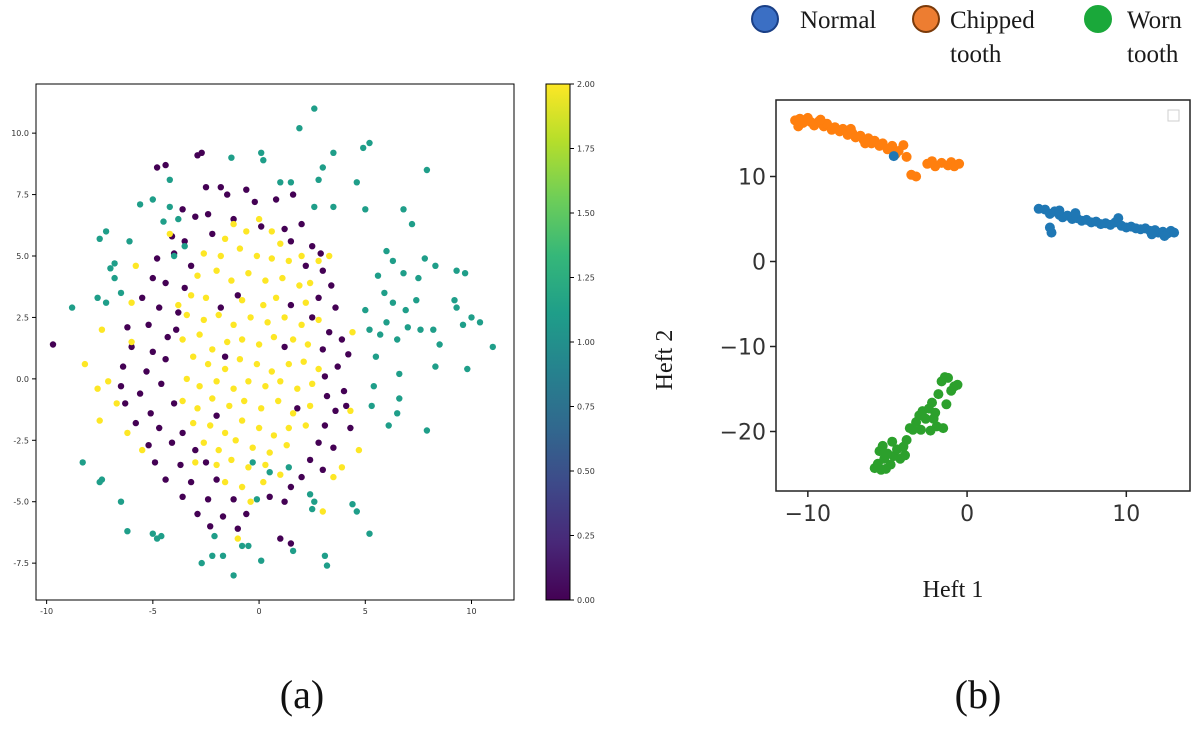 The image size is (1200, 734). I want to click on legend-label-normal: Normal, so click(838, 20).